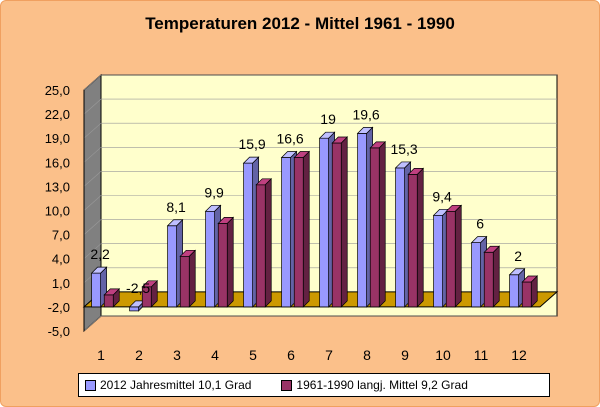 The image size is (600, 407). What do you see at coordinates (57, 211) in the screenshot?
I see `y-tick-label: 10,0` at bounding box center [57, 211].